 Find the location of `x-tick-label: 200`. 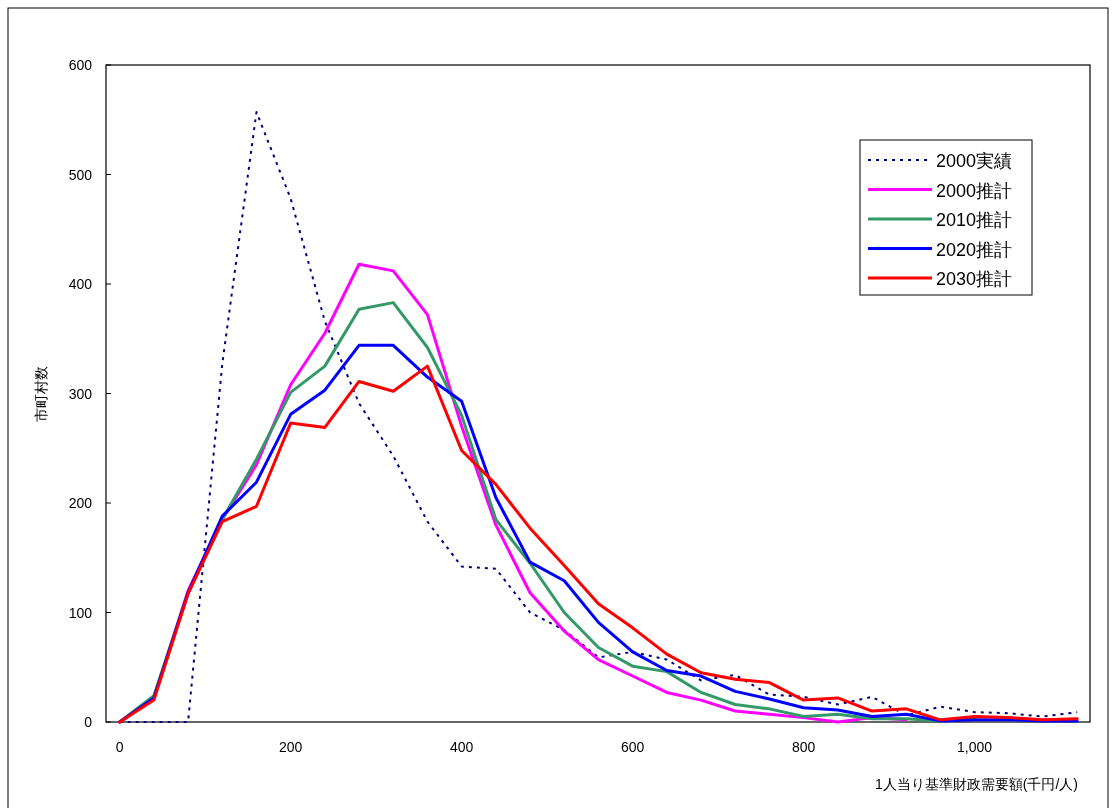

x-tick-label: 200 is located at coordinates (290, 747).